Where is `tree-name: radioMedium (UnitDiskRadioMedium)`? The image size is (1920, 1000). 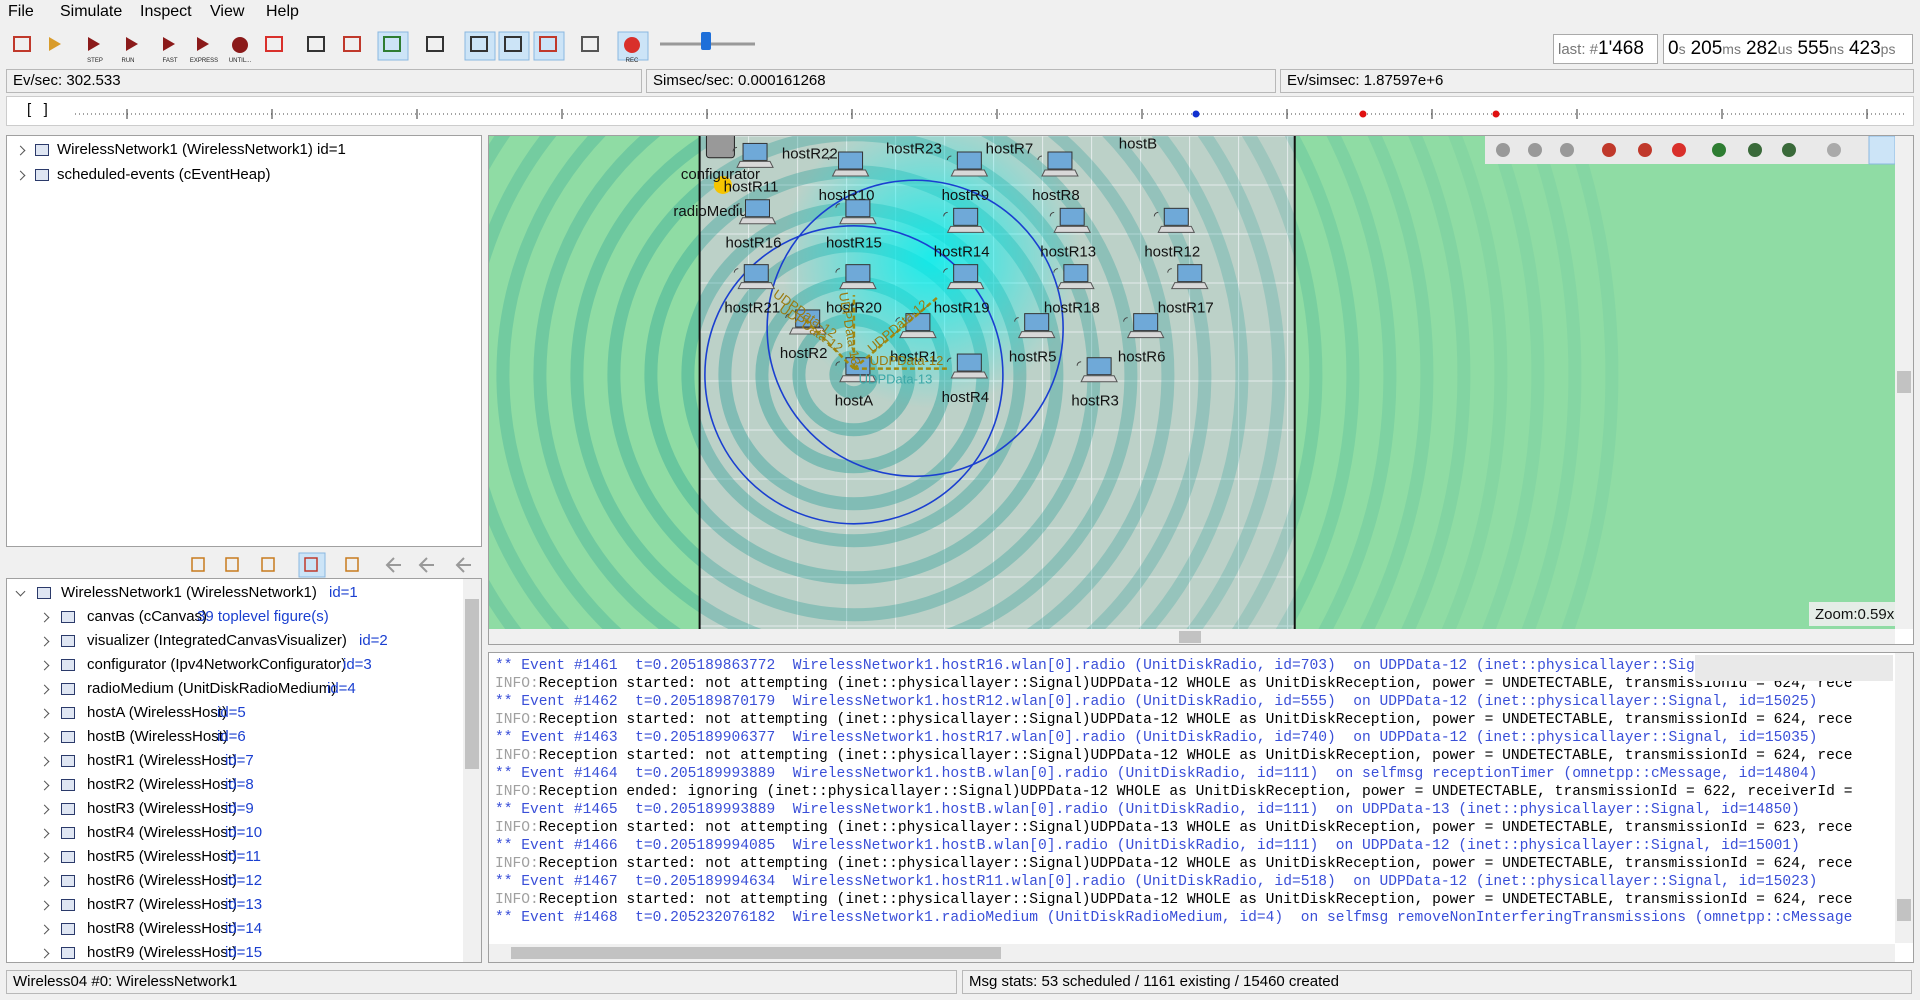
tree-name: radioMedium (UnitDiskRadioMedium) is located at coordinates (212, 688).